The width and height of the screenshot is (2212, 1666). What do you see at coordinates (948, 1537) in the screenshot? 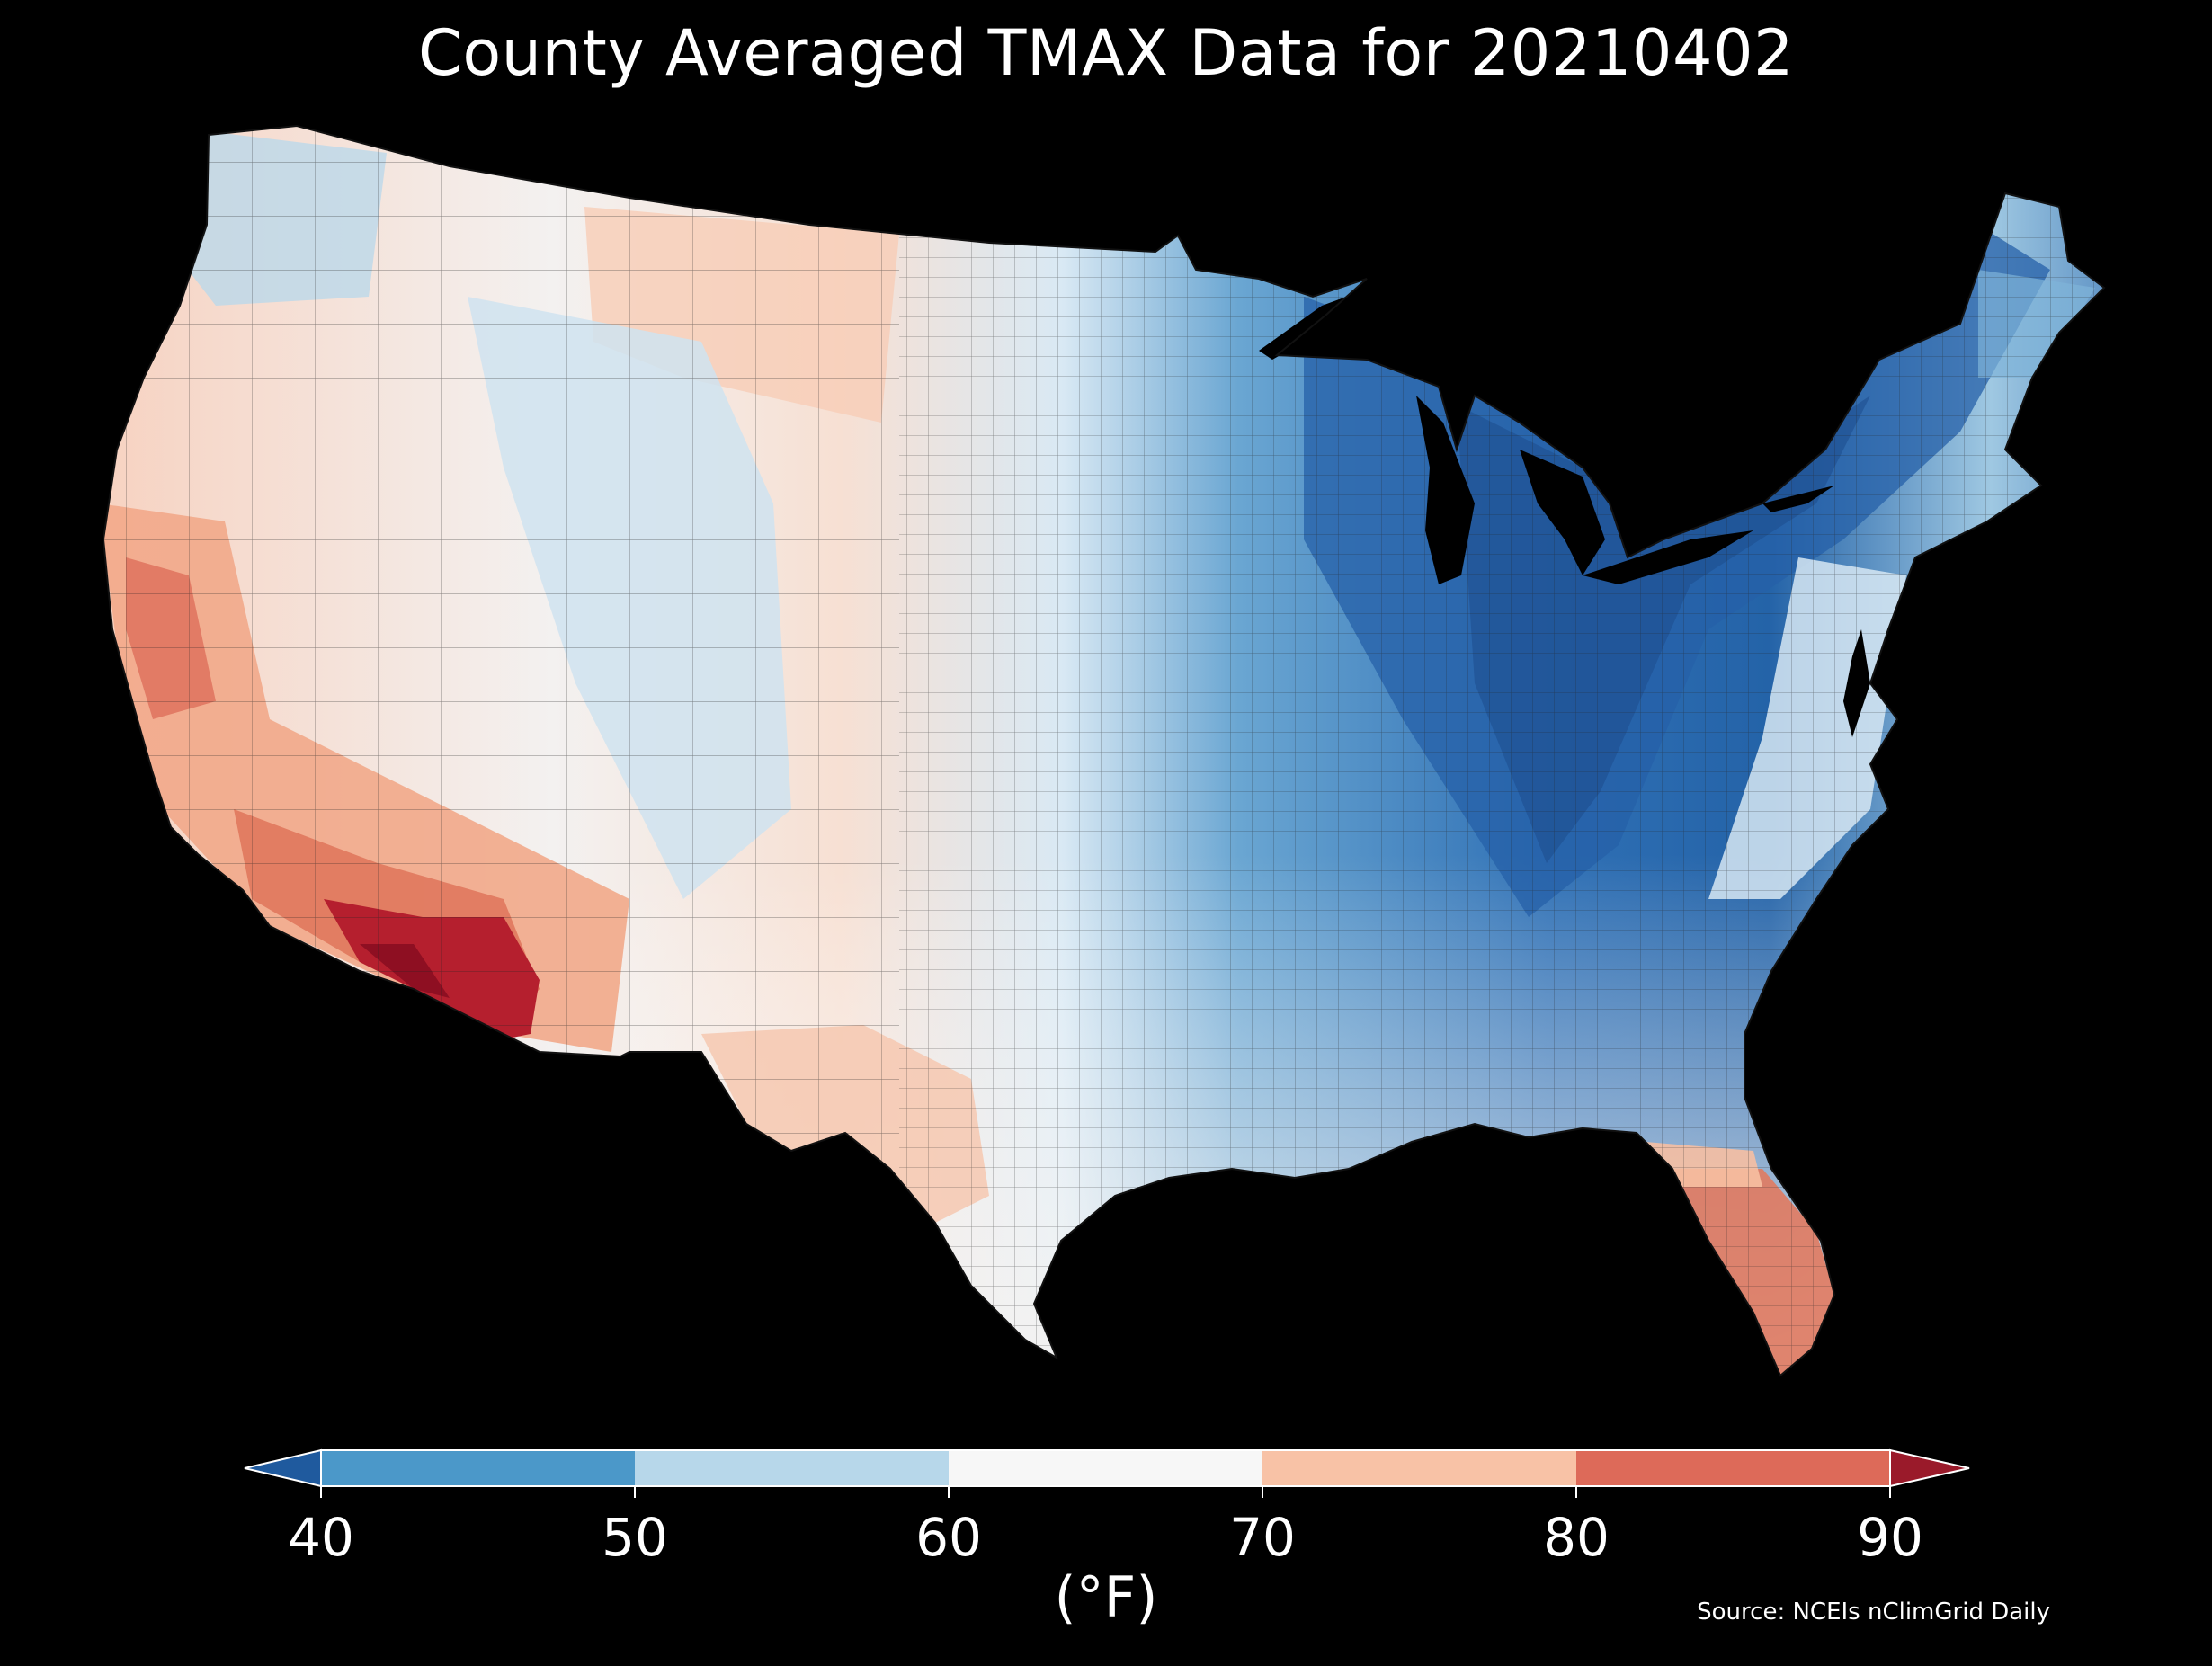
I see `colorbar-tick-label: 60` at bounding box center [948, 1537].